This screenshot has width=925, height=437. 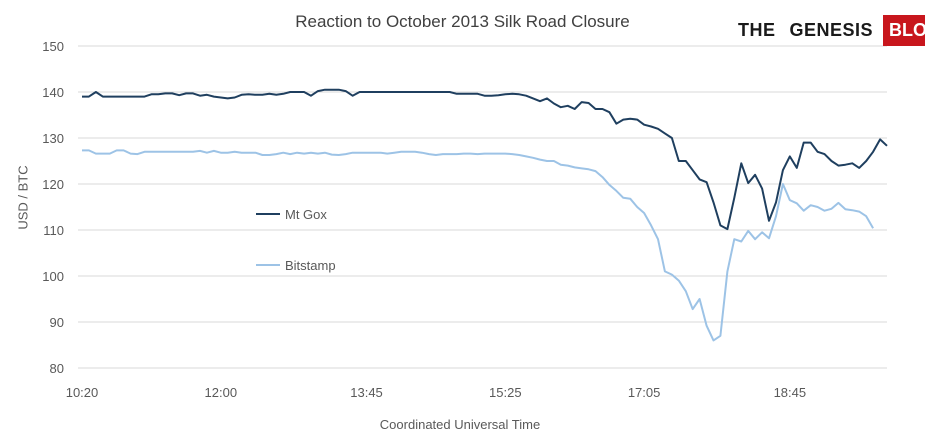 I want to click on y-tick-label: 110, so click(x=53, y=230).